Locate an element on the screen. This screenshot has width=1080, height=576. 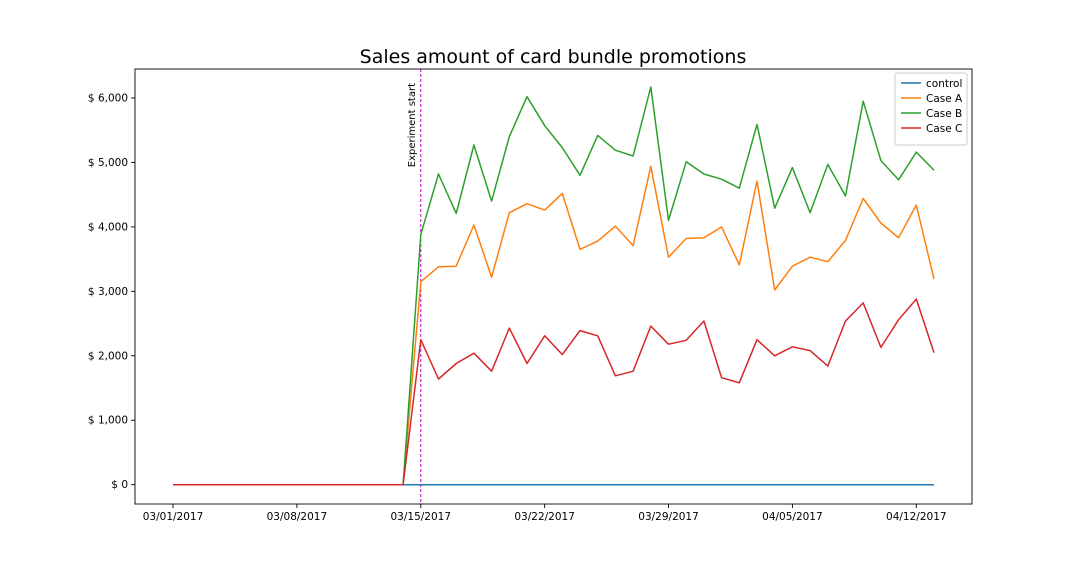
legend-entry: Case B is located at coordinates (944, 114).